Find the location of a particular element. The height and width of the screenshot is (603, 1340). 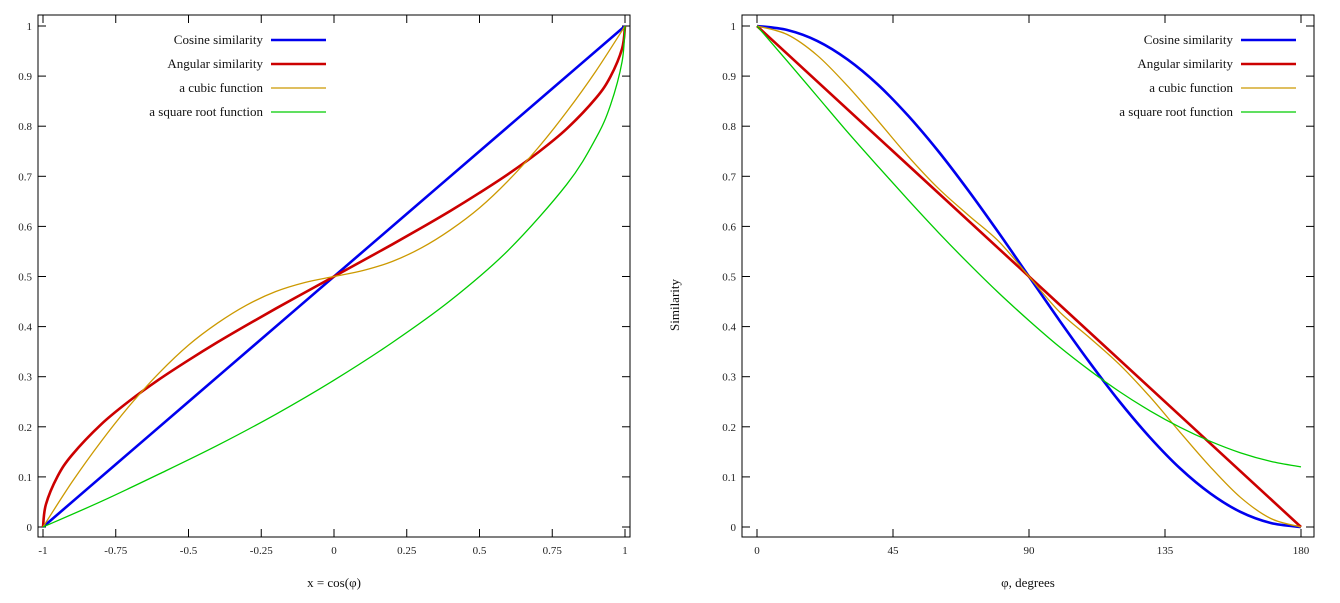

x-tick-label: 45 is located at coordinates (894, 551).